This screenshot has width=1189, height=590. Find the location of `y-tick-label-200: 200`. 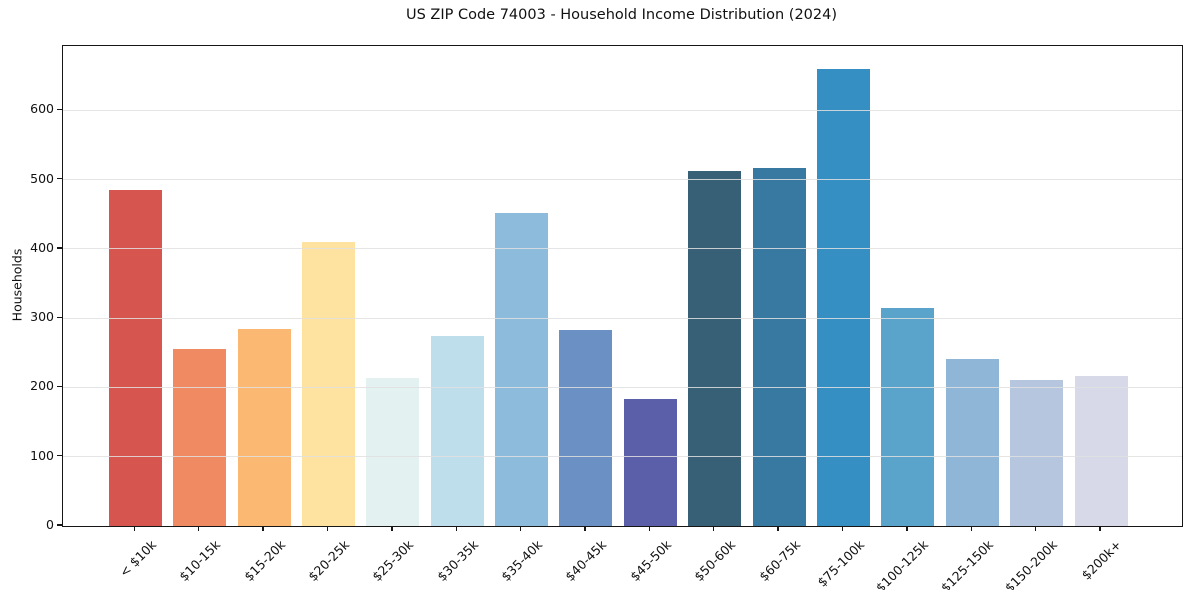

y-tick-label-200: 200 is located at coordinates (42, 386).